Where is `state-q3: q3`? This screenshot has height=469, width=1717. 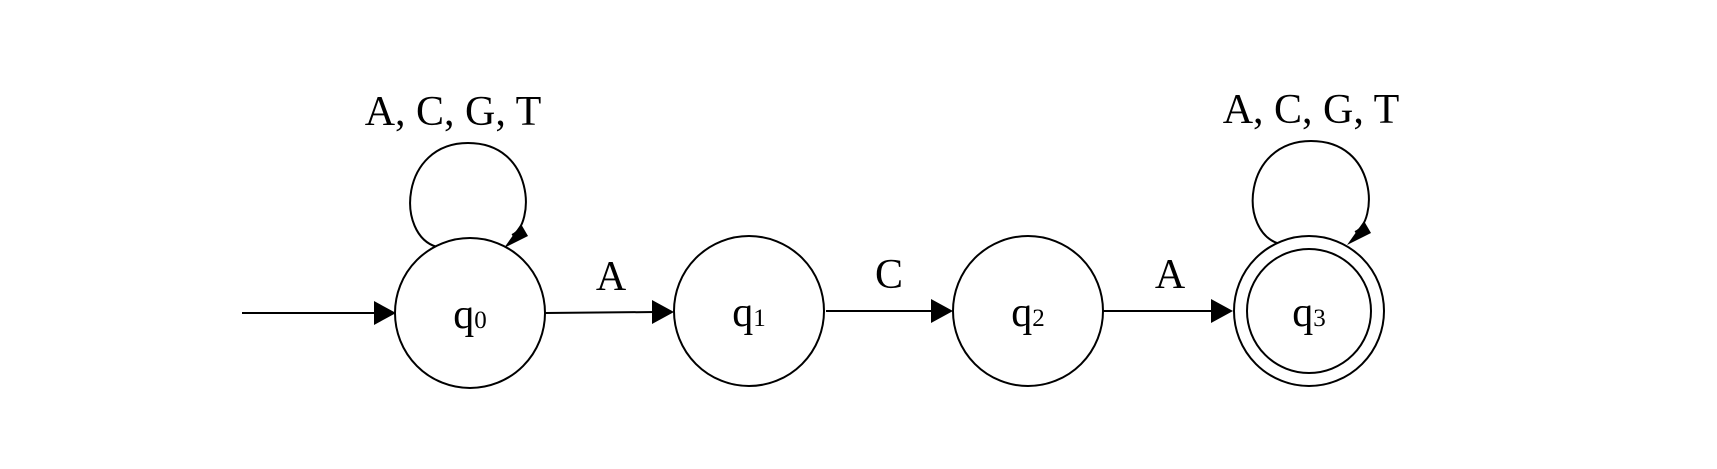 state-q3: q3 is located at coordinates (1309, 311).